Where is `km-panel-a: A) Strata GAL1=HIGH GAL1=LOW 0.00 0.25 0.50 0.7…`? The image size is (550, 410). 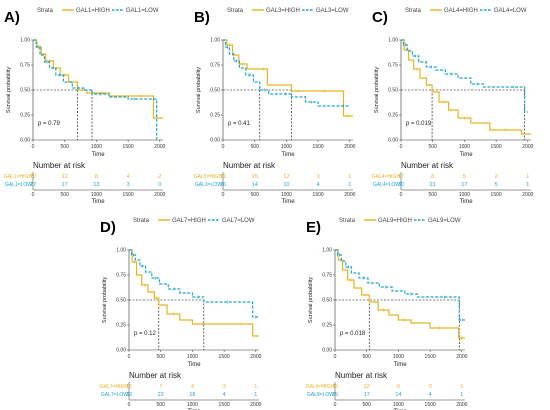 km-panel-a: A) Strata GAL1=HIGH GAL1=LOW 0.00 0.25 0.50 0.7… is located at coordinates (85, 106).